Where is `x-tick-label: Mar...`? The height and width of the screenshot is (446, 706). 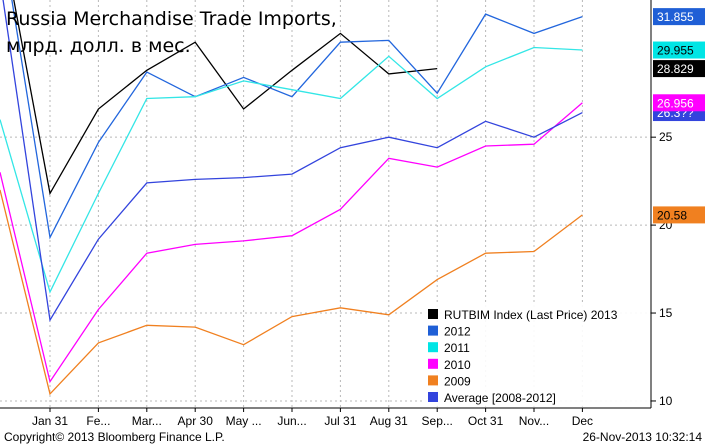 x-tick-label: Mar... is located at coordinates (147, 421).